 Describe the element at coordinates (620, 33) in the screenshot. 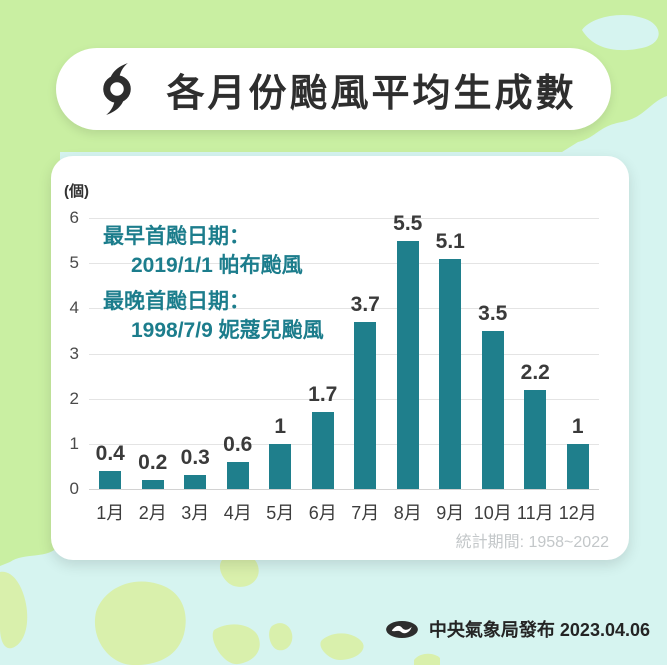

I see `sea-inlet-shape` at that location.